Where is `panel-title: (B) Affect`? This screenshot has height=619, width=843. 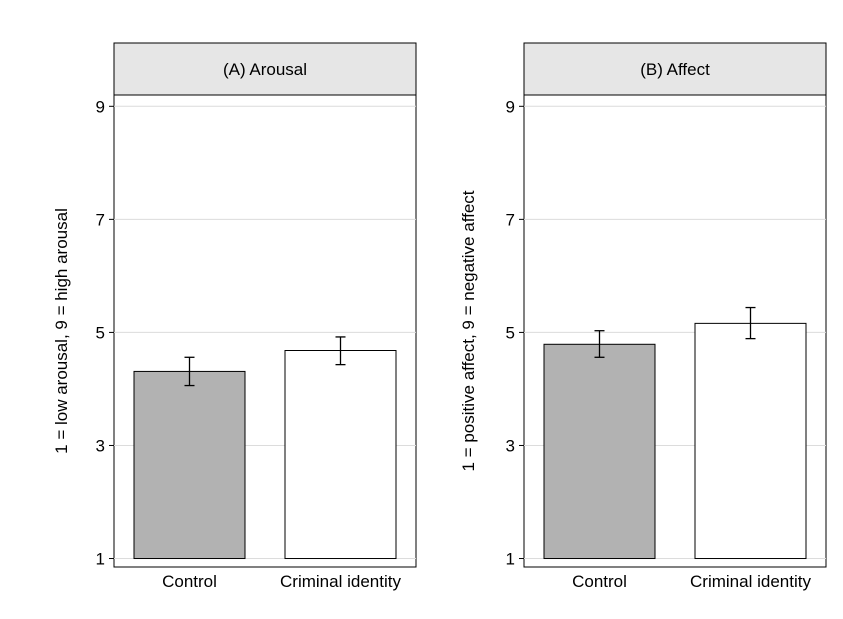 panel-title: (B) Affect is located at coordinates (675, 69).